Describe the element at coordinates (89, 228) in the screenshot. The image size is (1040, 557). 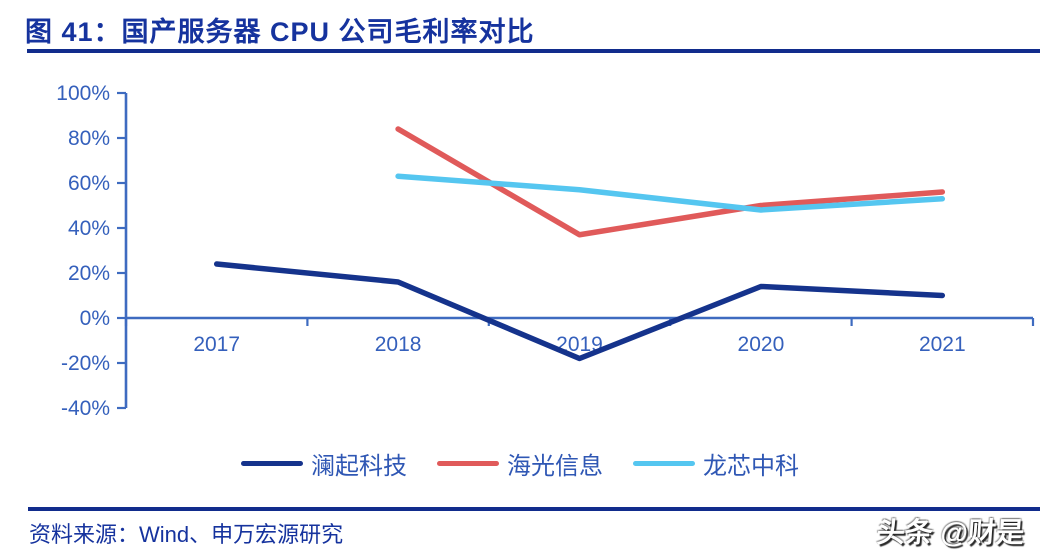
I see `y-tick-label: 40%` at that location.